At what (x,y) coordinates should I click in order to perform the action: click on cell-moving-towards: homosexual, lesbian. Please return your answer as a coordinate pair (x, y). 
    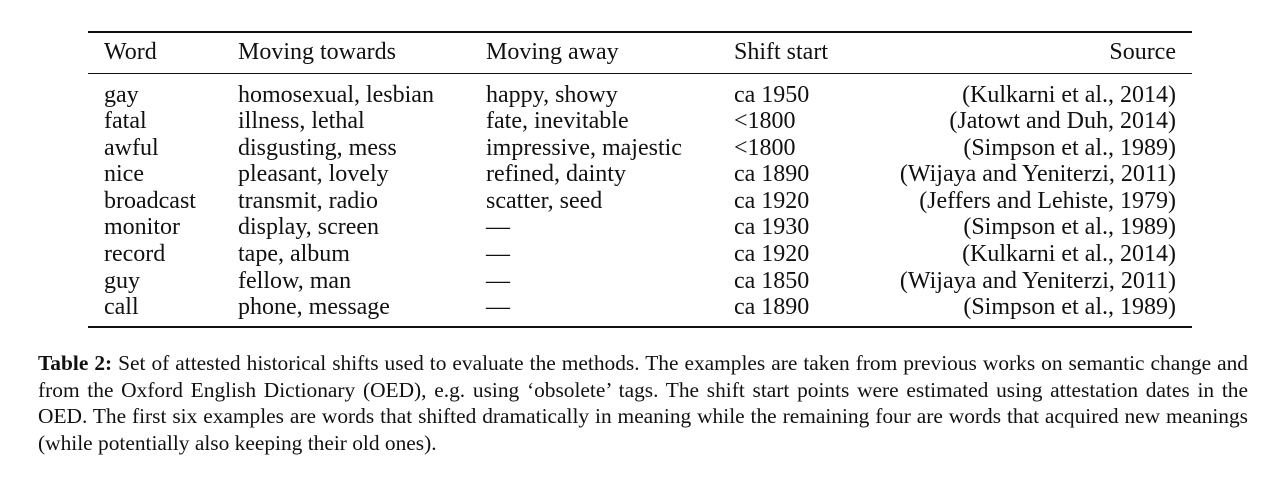
    Looking at the image, I should click on (336, 94).